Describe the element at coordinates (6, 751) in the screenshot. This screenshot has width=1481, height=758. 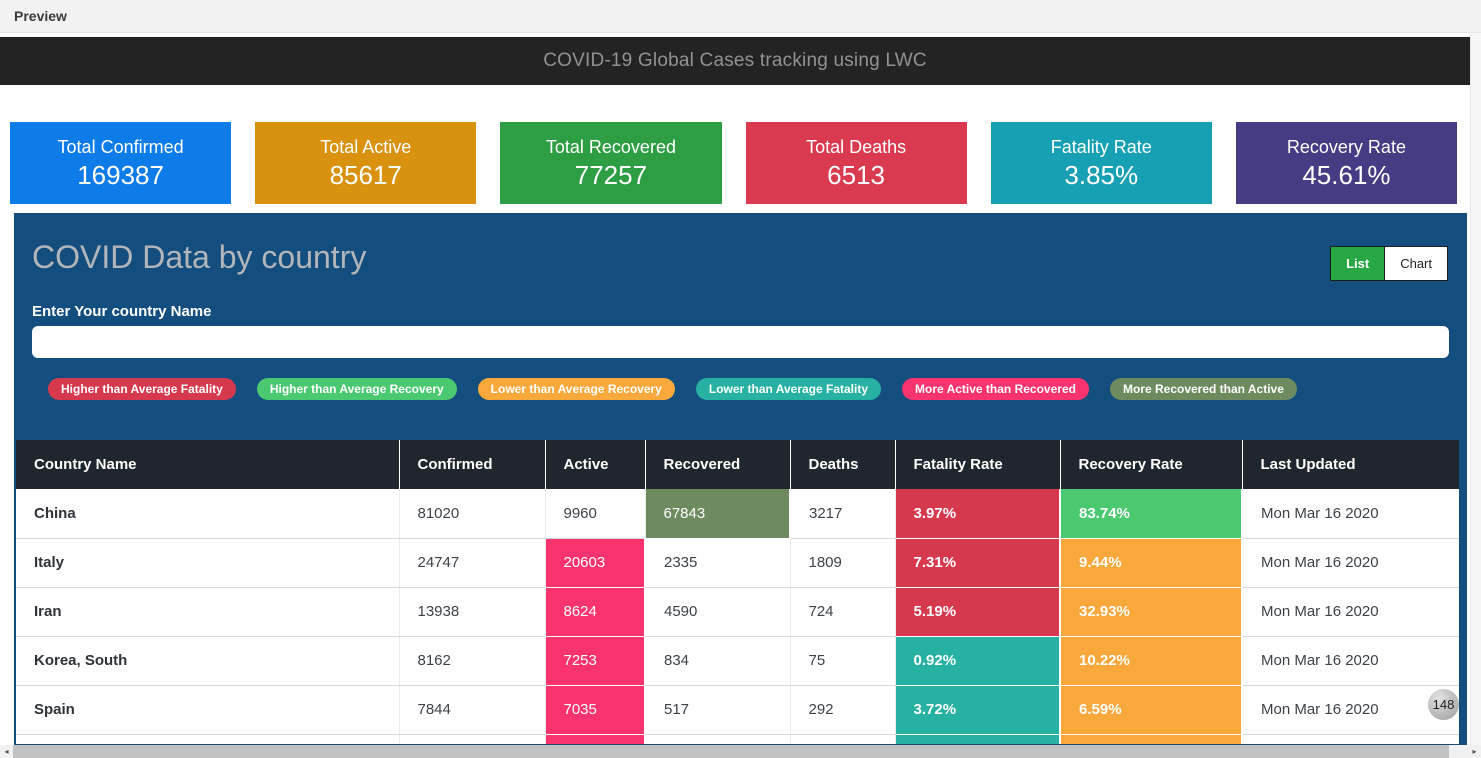
I see `scroll-left-arrow-icon: ◂` at that location.